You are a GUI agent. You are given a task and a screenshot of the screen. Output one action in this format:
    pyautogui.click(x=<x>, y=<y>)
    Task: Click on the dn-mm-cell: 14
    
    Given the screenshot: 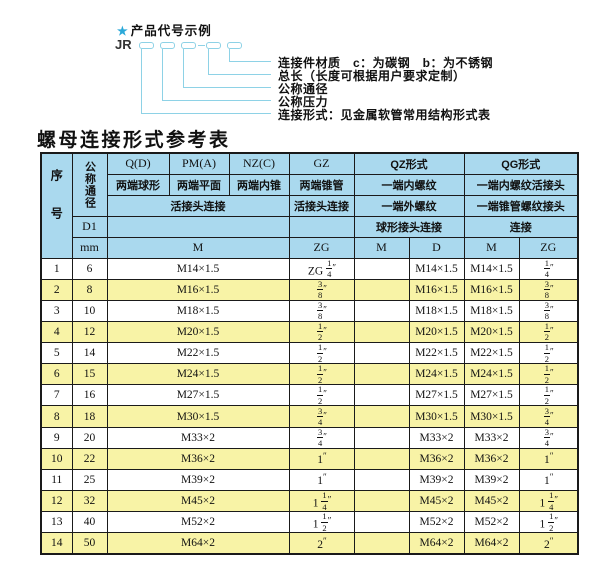 What is the action you would take?
    pyautogui.click(x=89, y=353)
    